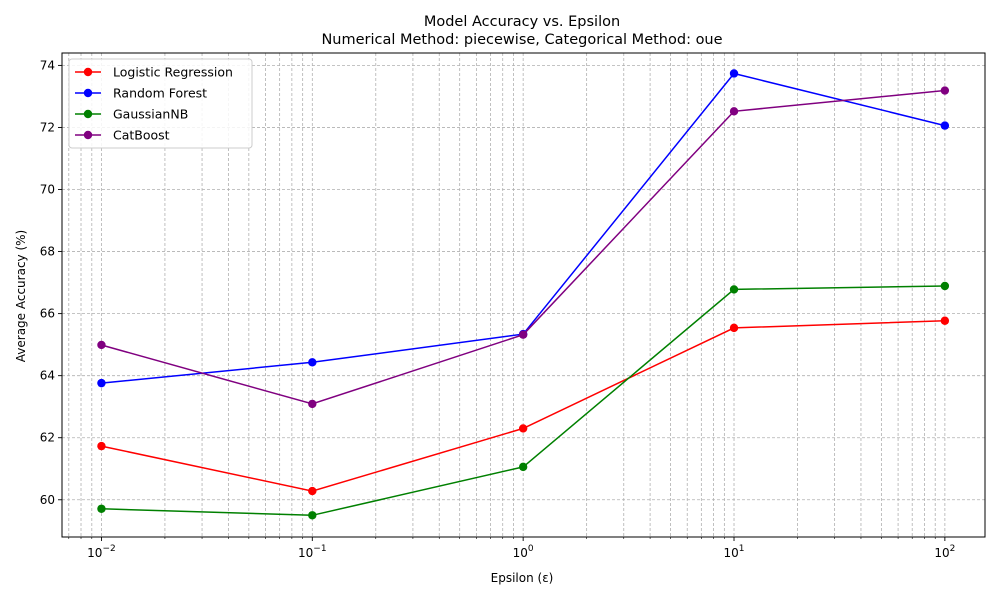 Image resolution: width=1000 pixels, height=600 pixels. Describe the element at coordinates (141, 135) in the screenshot. I see `legend-label: CatBoost` at that location.